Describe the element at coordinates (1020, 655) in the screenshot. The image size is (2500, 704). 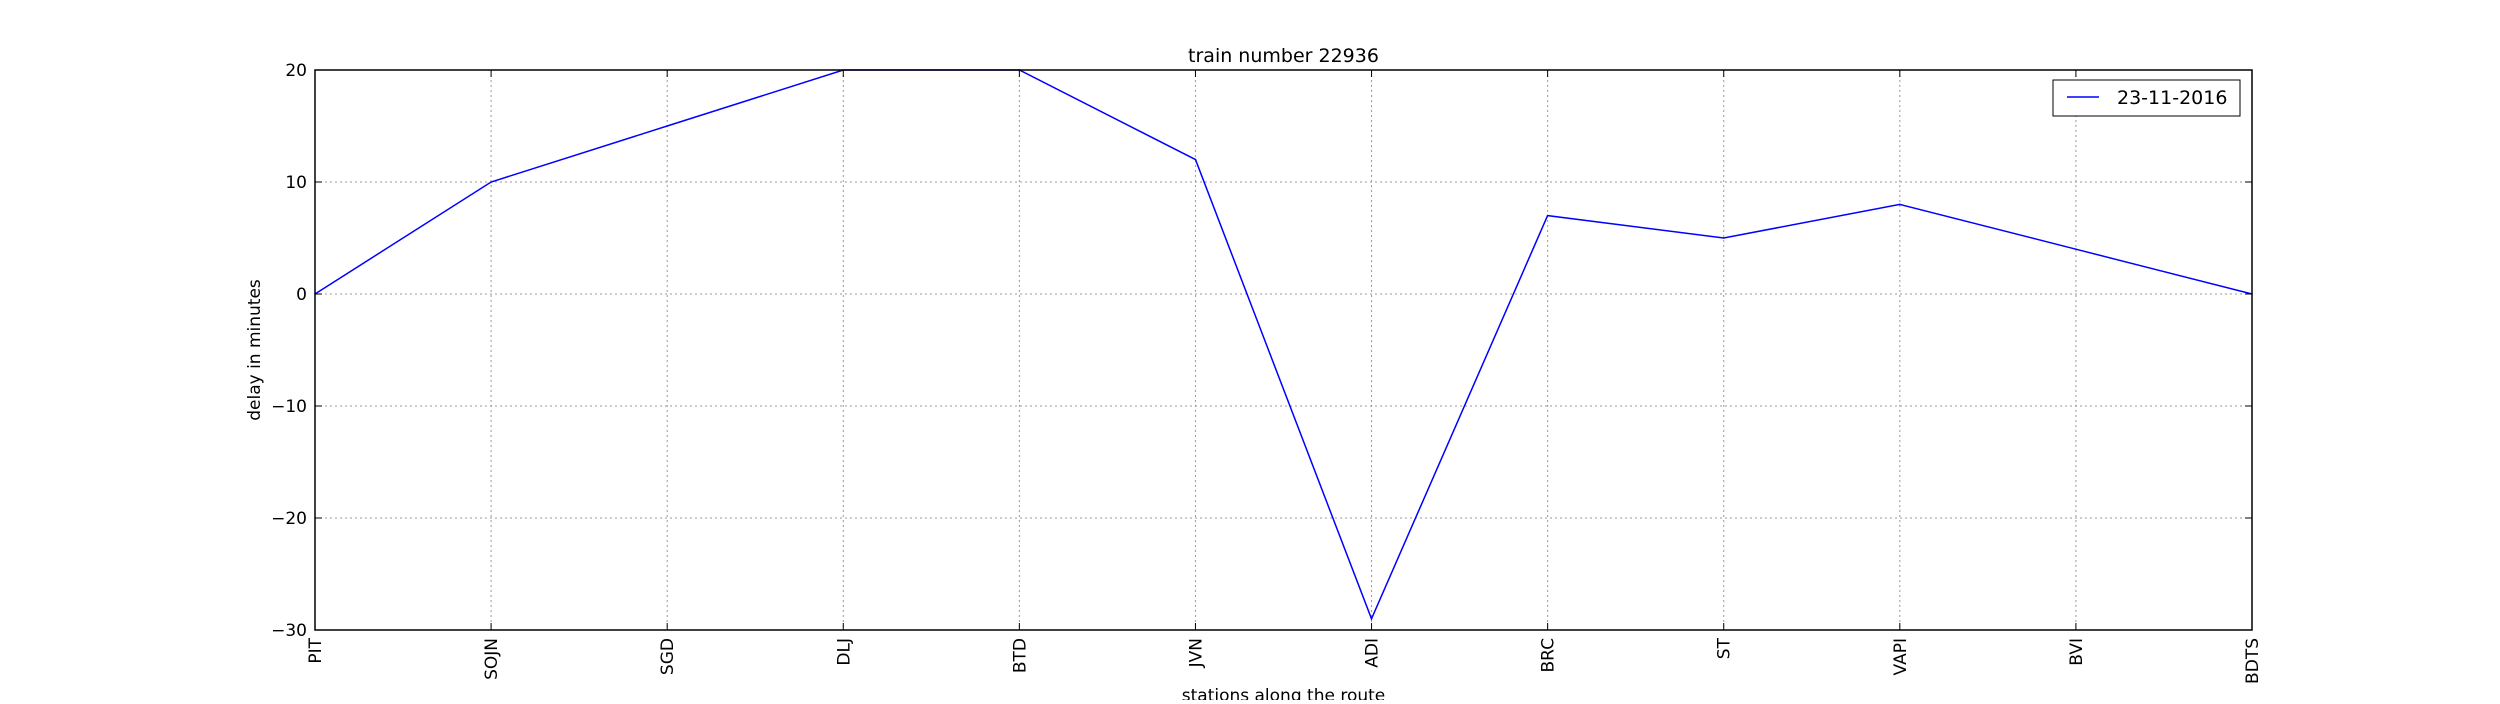
I see `x-tick-label: BTD` at that location.